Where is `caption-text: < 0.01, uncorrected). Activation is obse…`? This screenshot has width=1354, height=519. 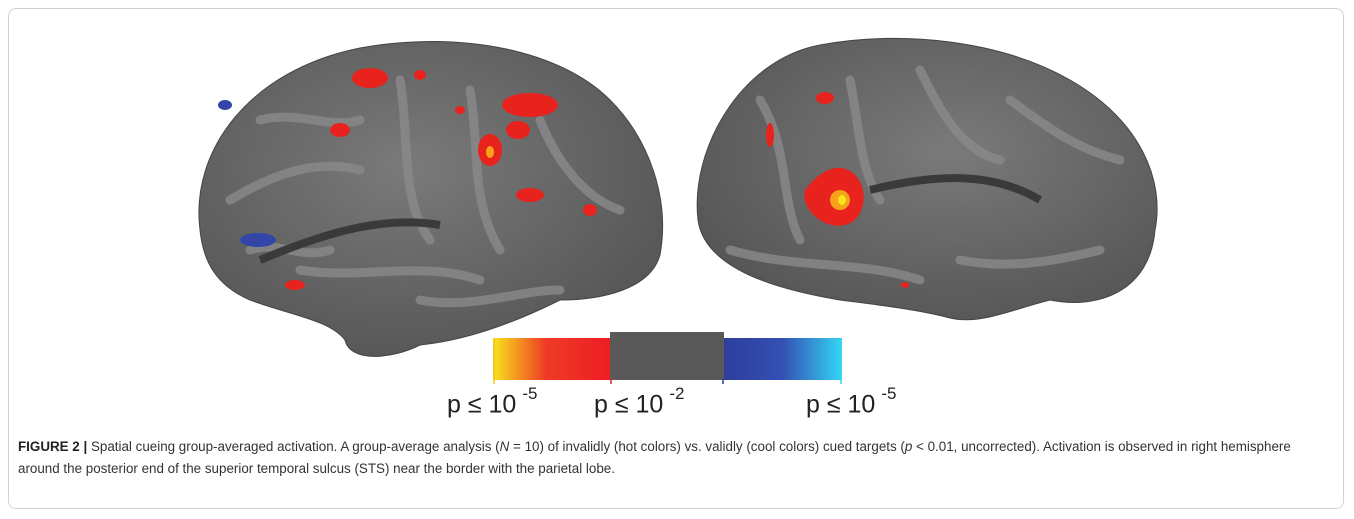
caption-text: < 0.01, uncorrected). Activation is obse… is located at coordinates (654, 457).